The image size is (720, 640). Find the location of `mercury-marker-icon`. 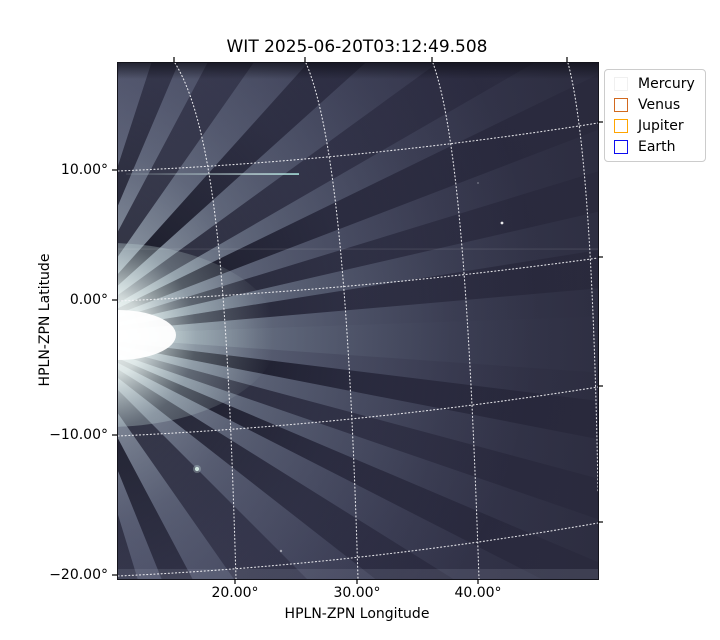

mercury-marker-icon is located at coordinates (621, 84).